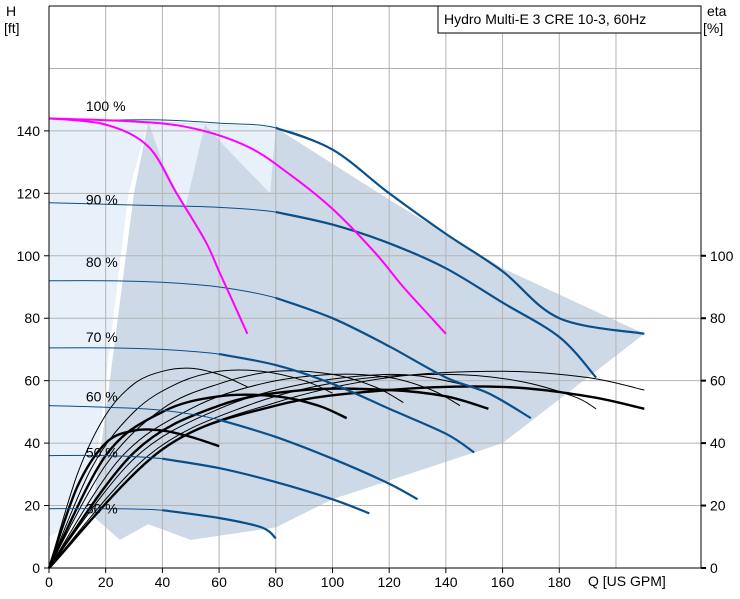  Describe the element at coordinates (102, 452) in the screenshot. I see `speed-label: 50 %` at that location.